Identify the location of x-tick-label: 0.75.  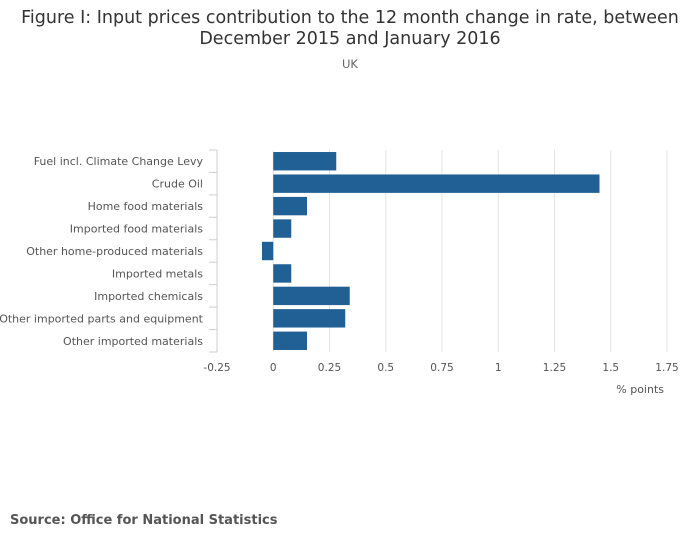
(441, 368).